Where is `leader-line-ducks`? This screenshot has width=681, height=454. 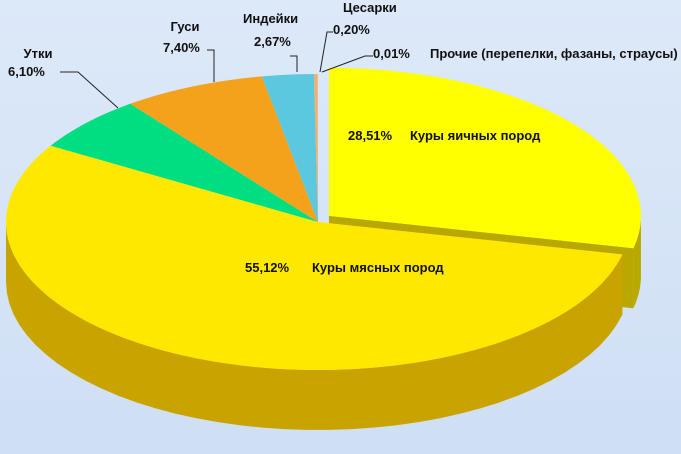
leader-line-ducks is located at coordinates (89, 90).